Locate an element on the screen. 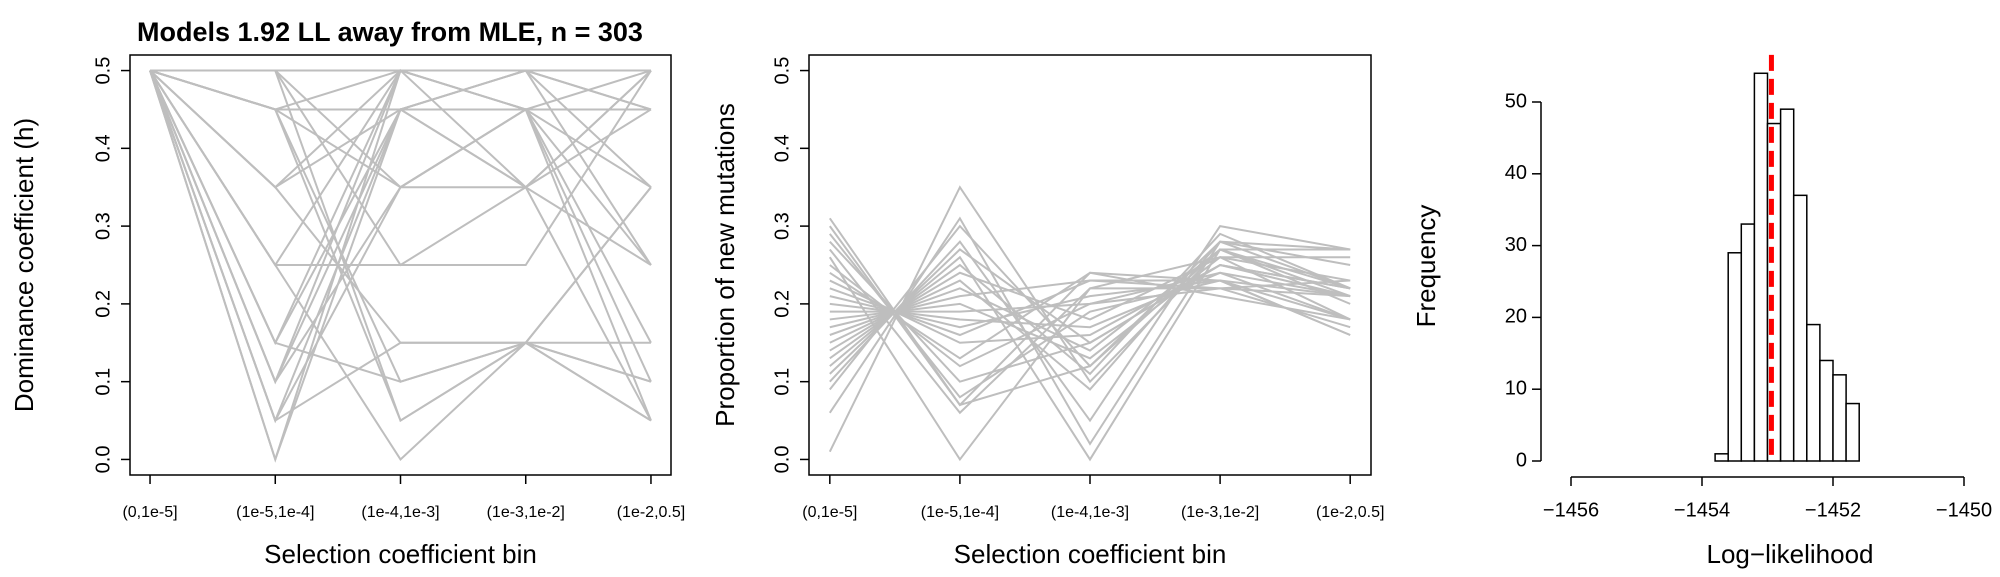 The height and width of the screenshot is (577, 2000). y-axis-label: Dominance coefficient (h) is located at coordinates (24, 265).